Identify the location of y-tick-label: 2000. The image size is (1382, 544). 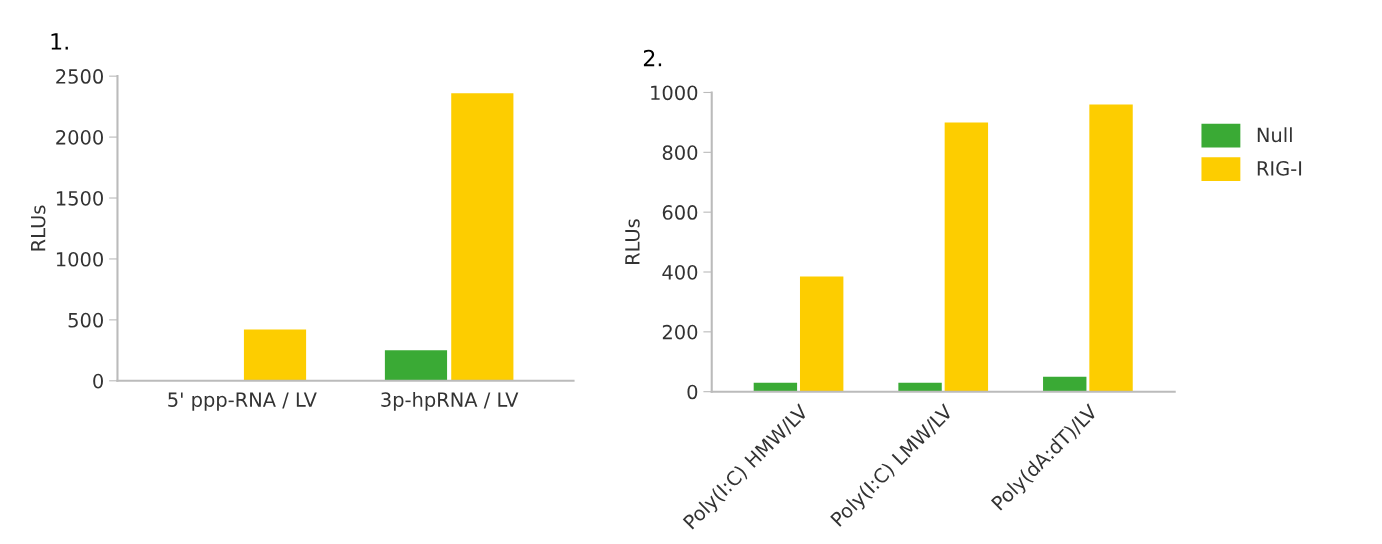
(79, 137).